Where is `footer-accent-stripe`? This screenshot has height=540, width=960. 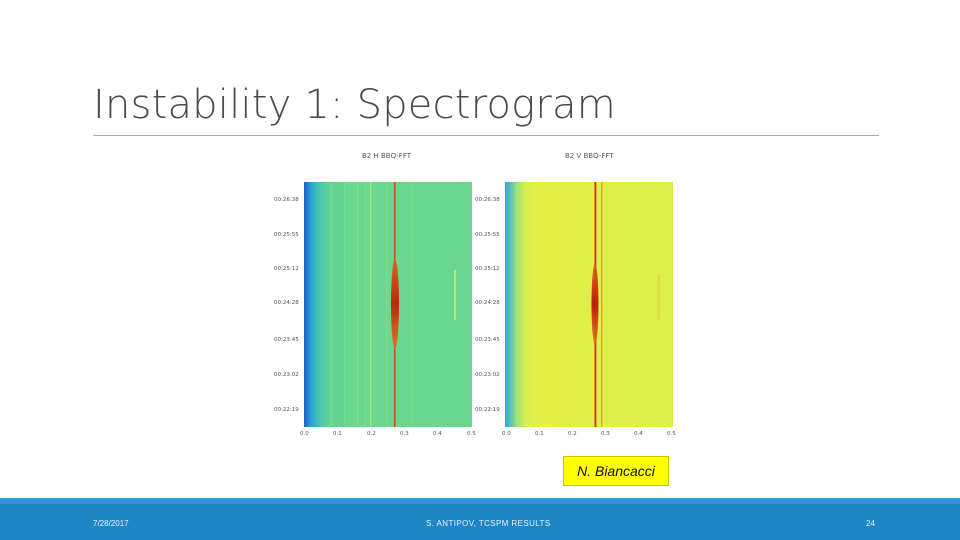
footer-accent-stripe is located at coordinates (480, 501).